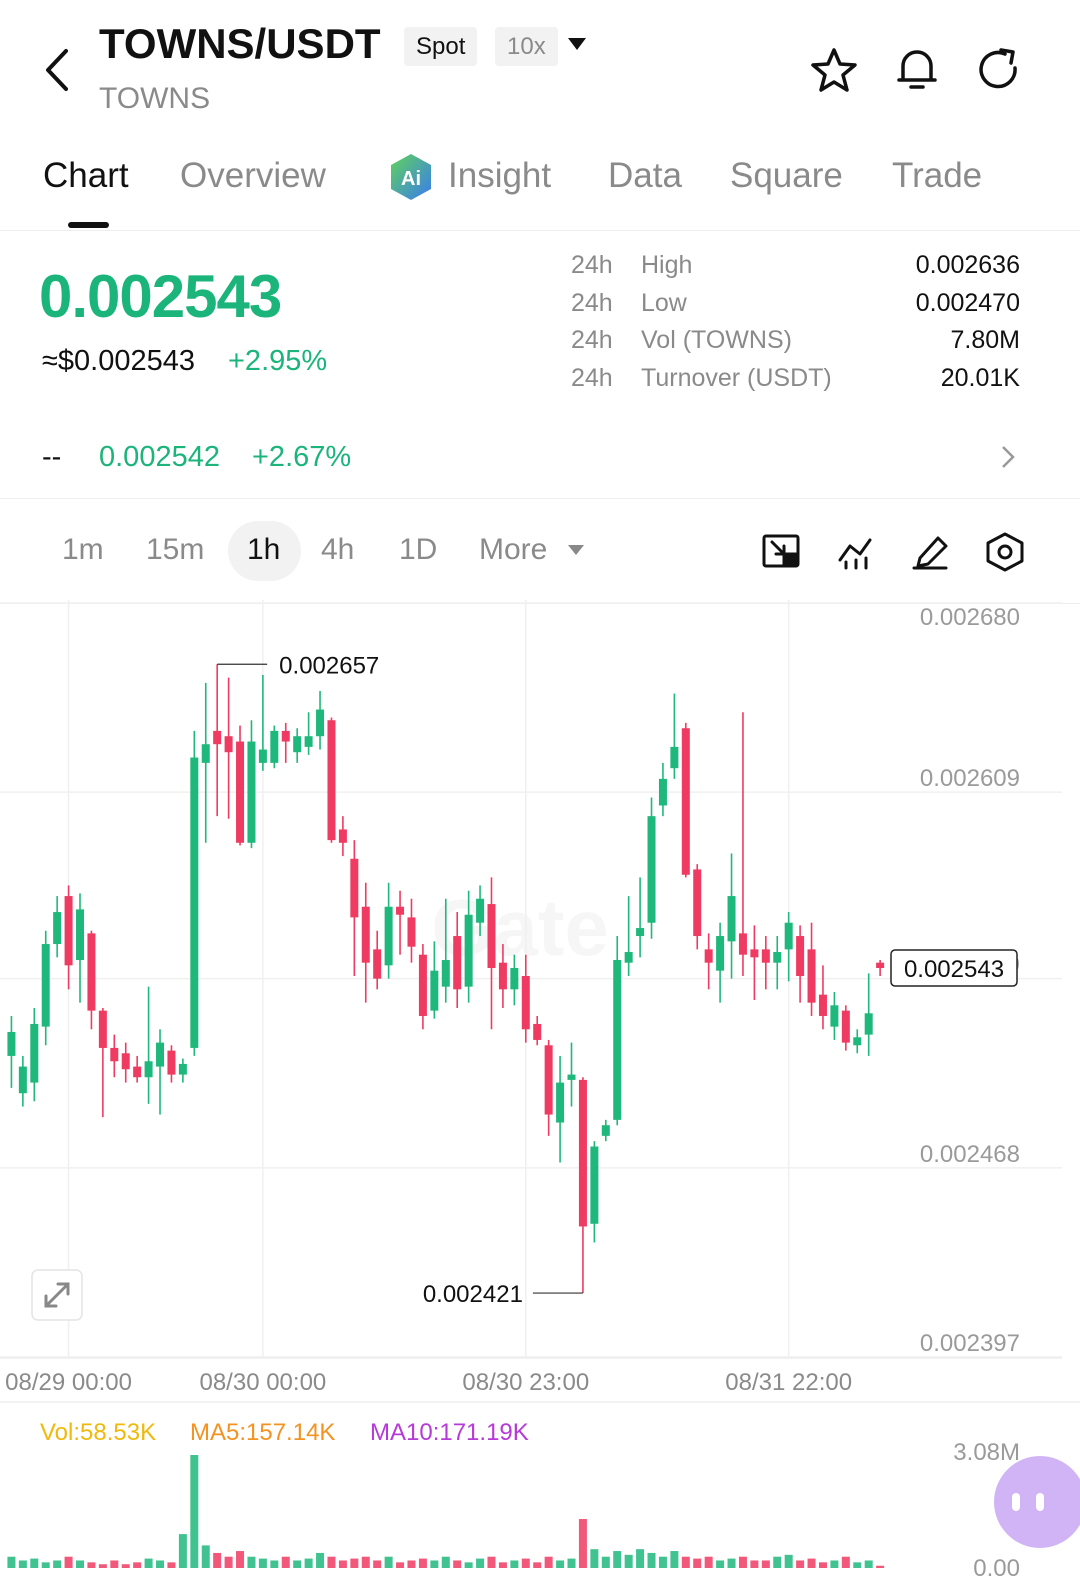  What do you see at coordinates (999, 70) in the screenshot?
I see `refresh-icon` at bounding box center [999, 70].